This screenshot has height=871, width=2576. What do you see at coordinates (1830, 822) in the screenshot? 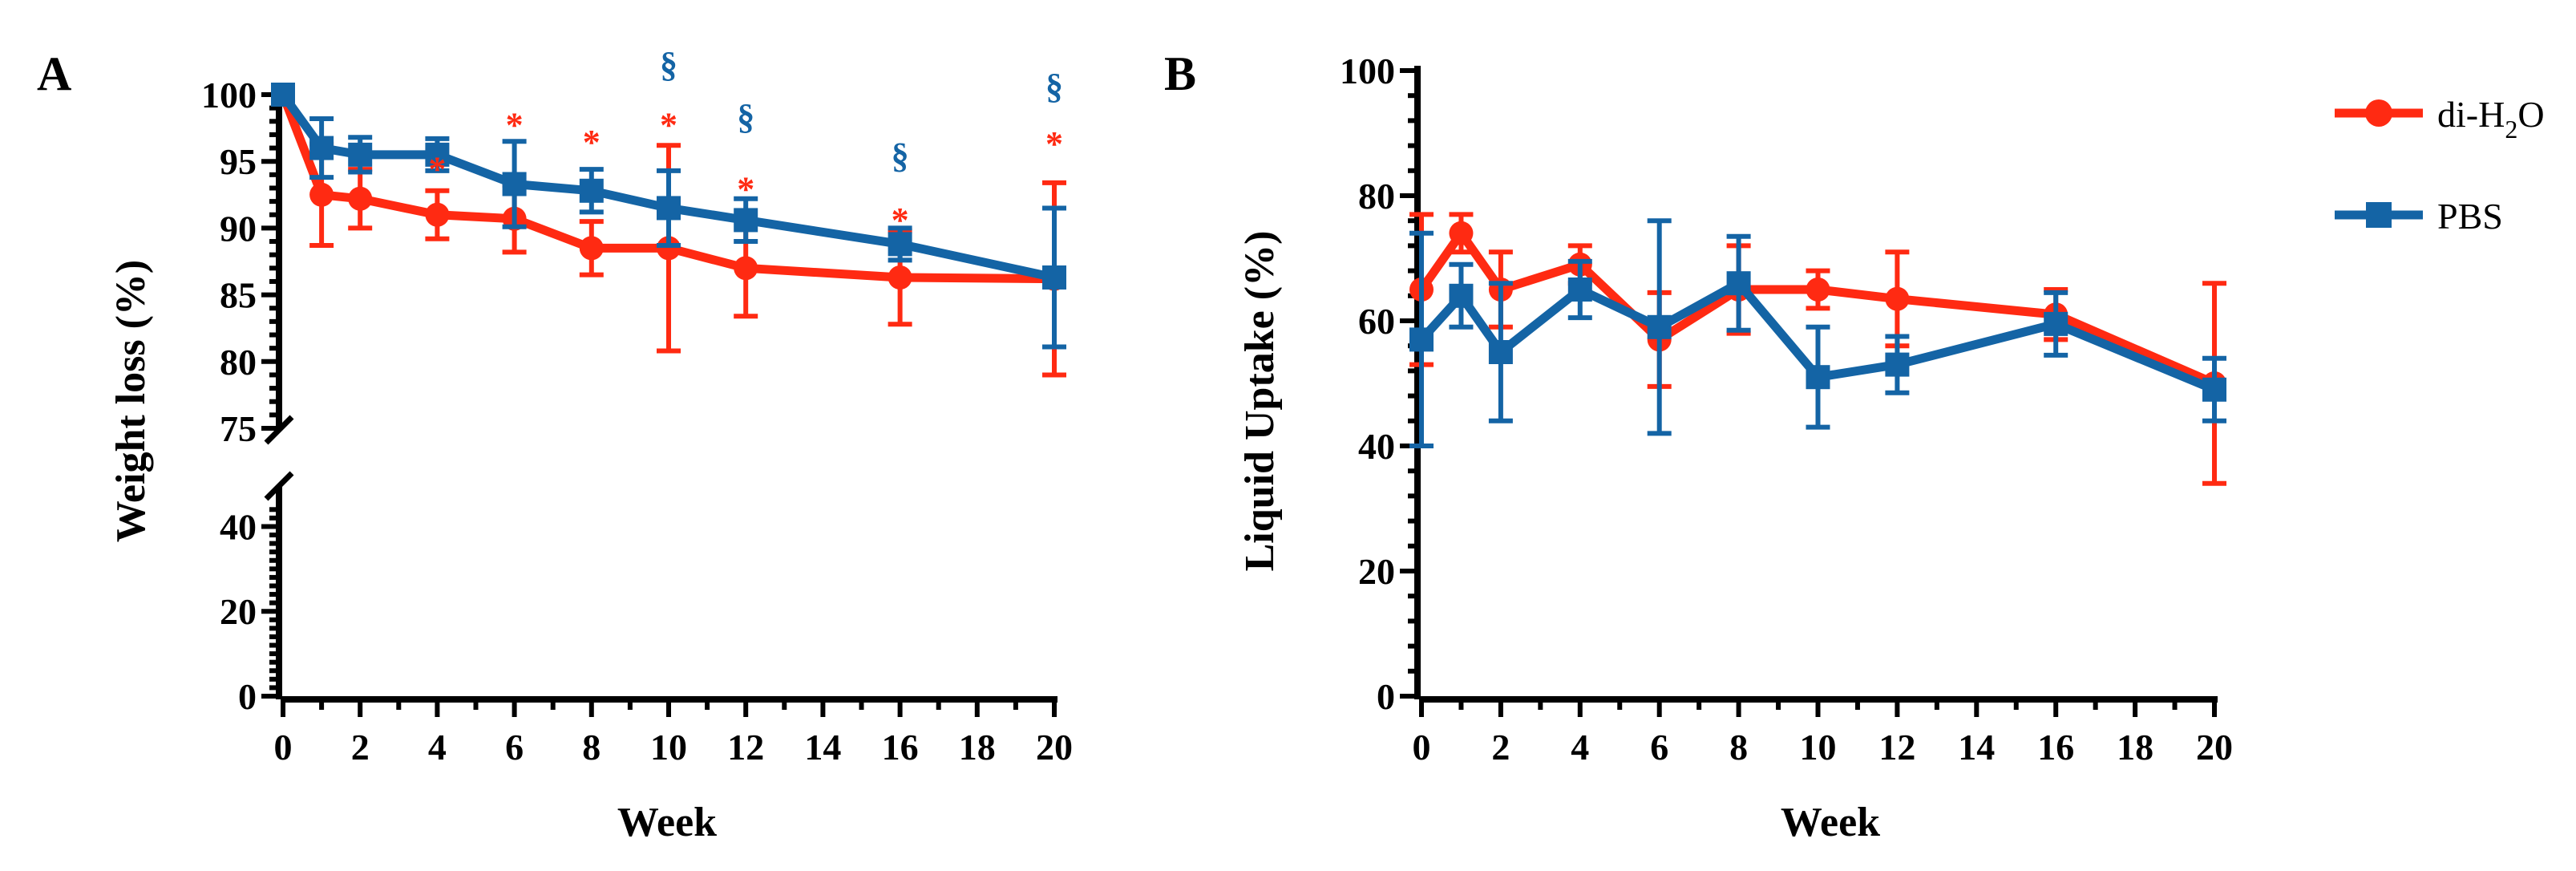
I see `panel-b-x-axis-title: Week` at bounding box center [1830, 822].